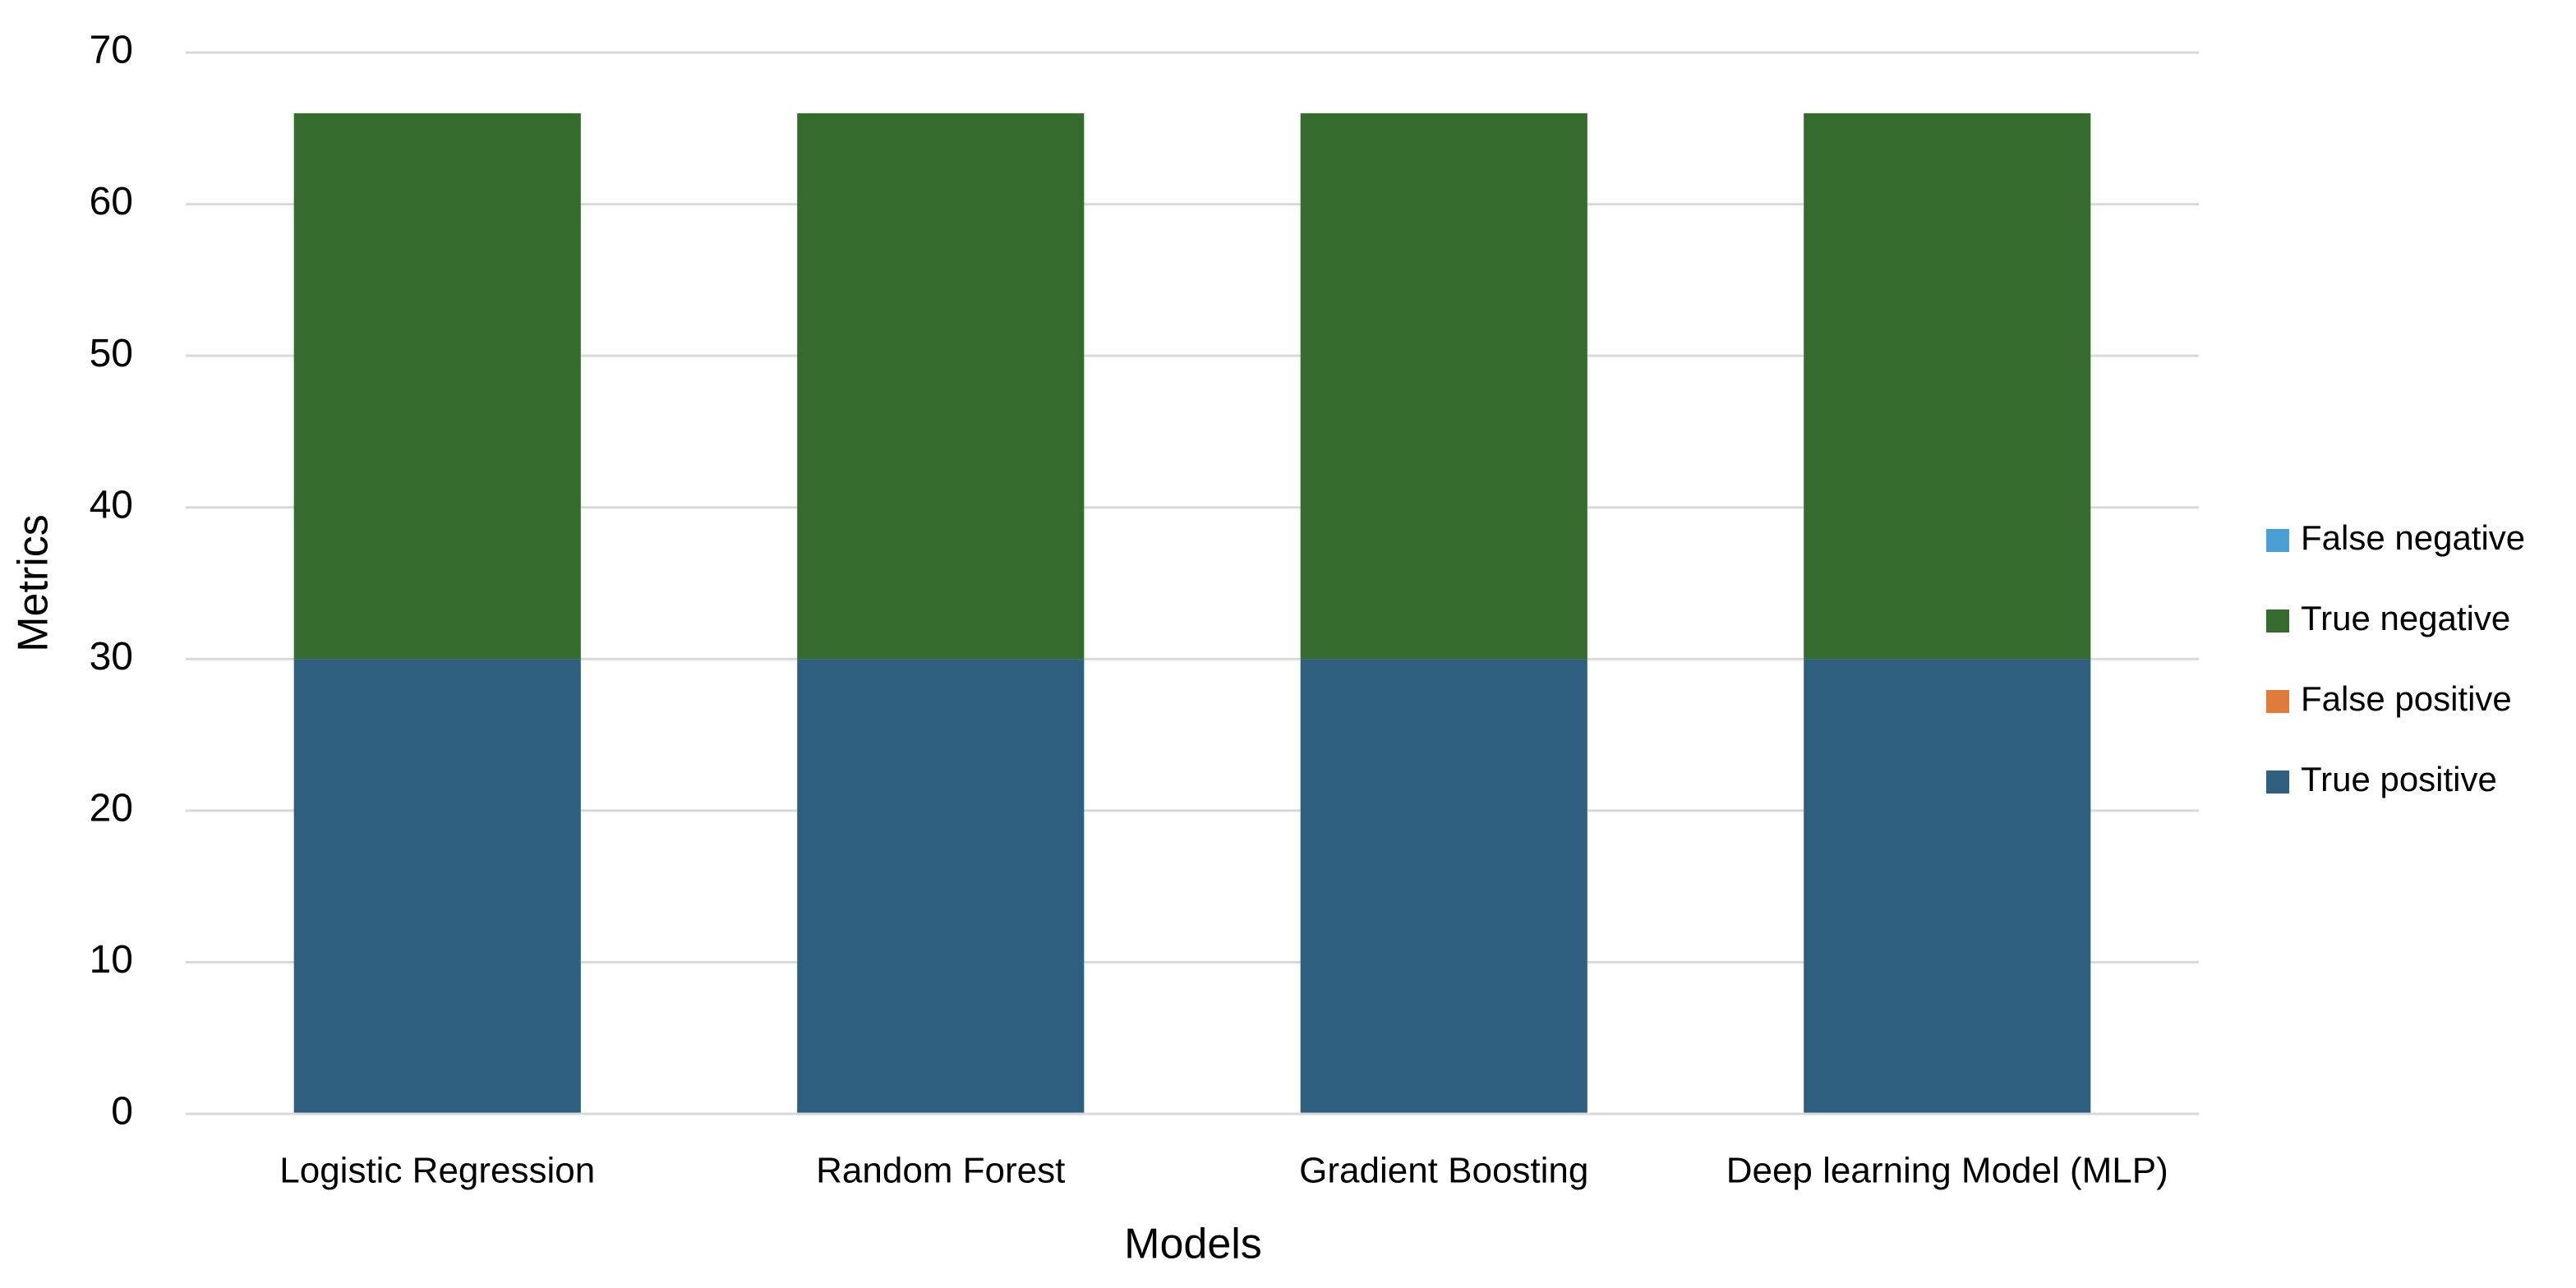 The width and height of the screenshot is (2576, 1288). I want to click on y-axis-title: Metrics, so click(34, 583).